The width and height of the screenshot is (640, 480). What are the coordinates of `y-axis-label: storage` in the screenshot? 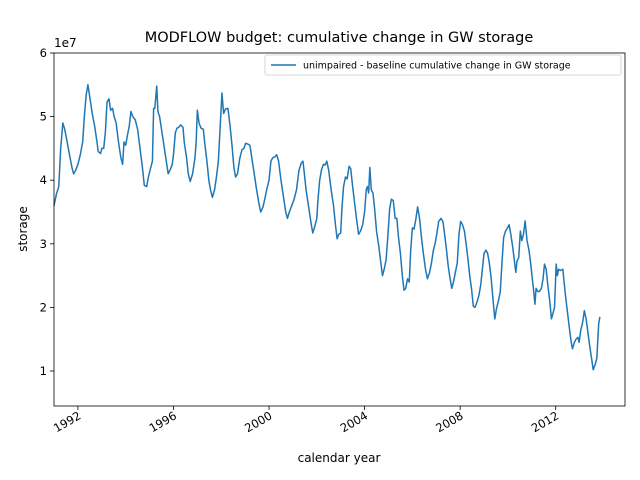 It's located at (23, 229).